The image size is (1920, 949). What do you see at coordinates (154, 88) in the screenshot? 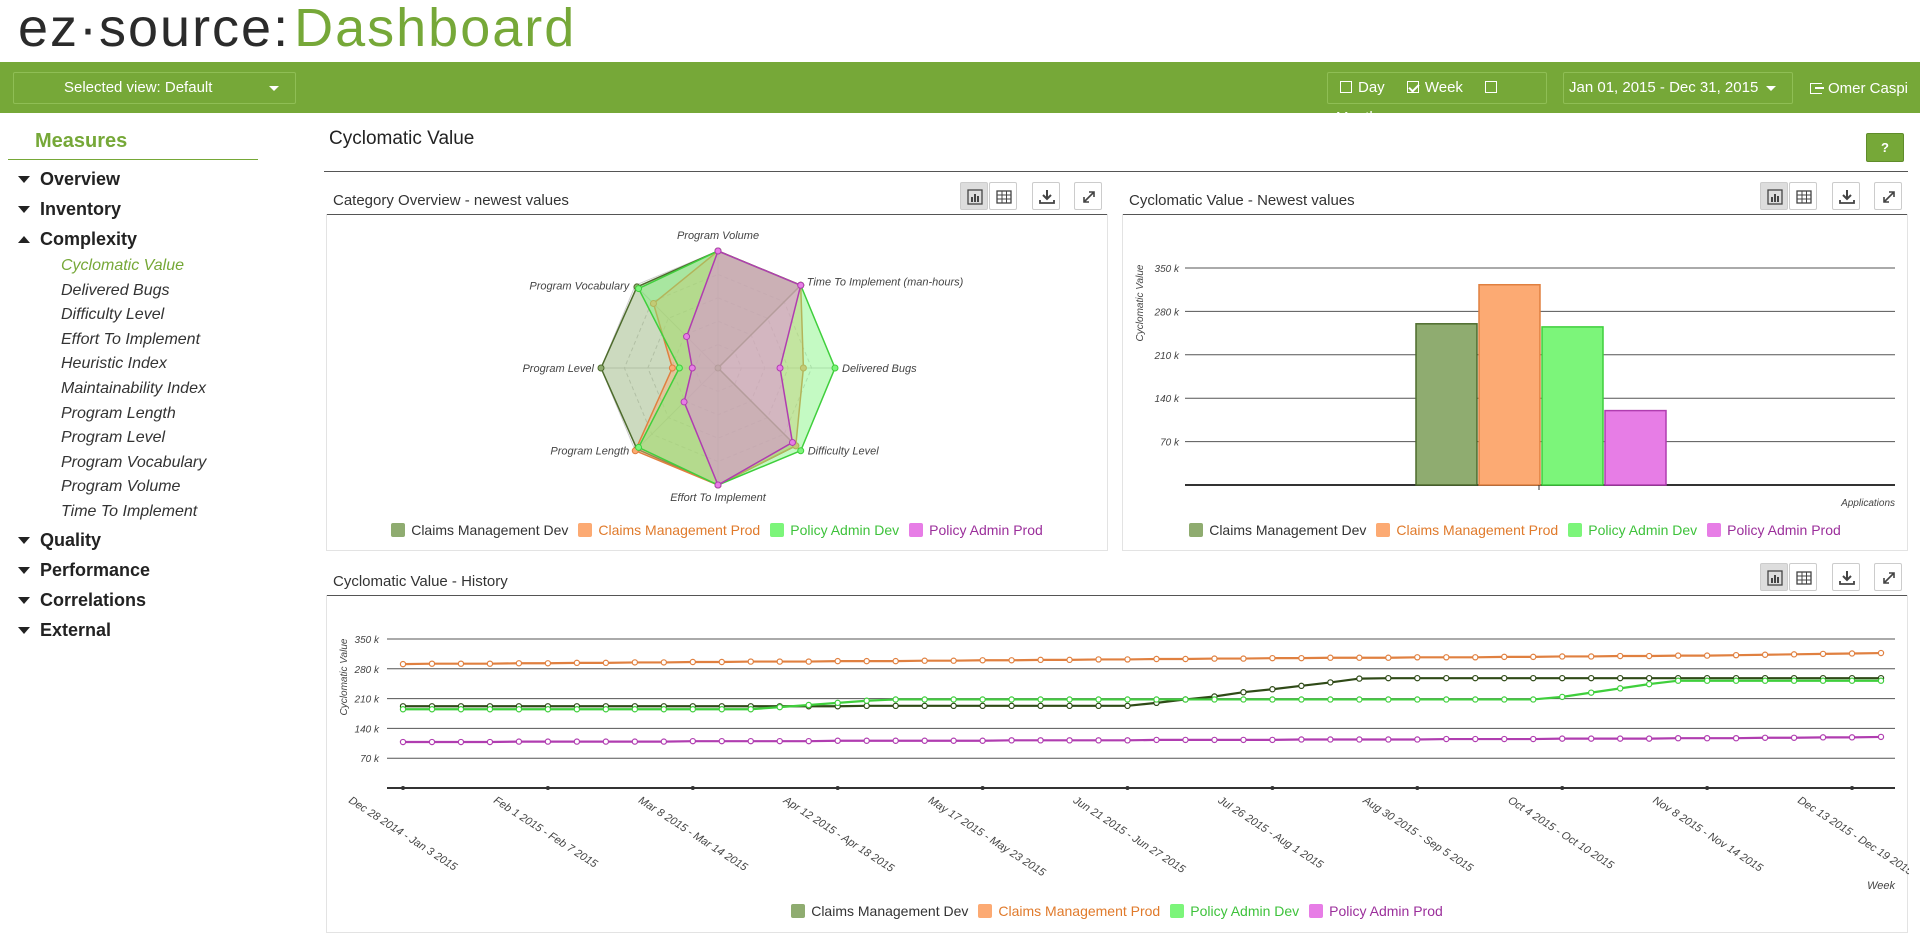
I see `view-selector: Selected view: Default` at bounding box center [154, 88].